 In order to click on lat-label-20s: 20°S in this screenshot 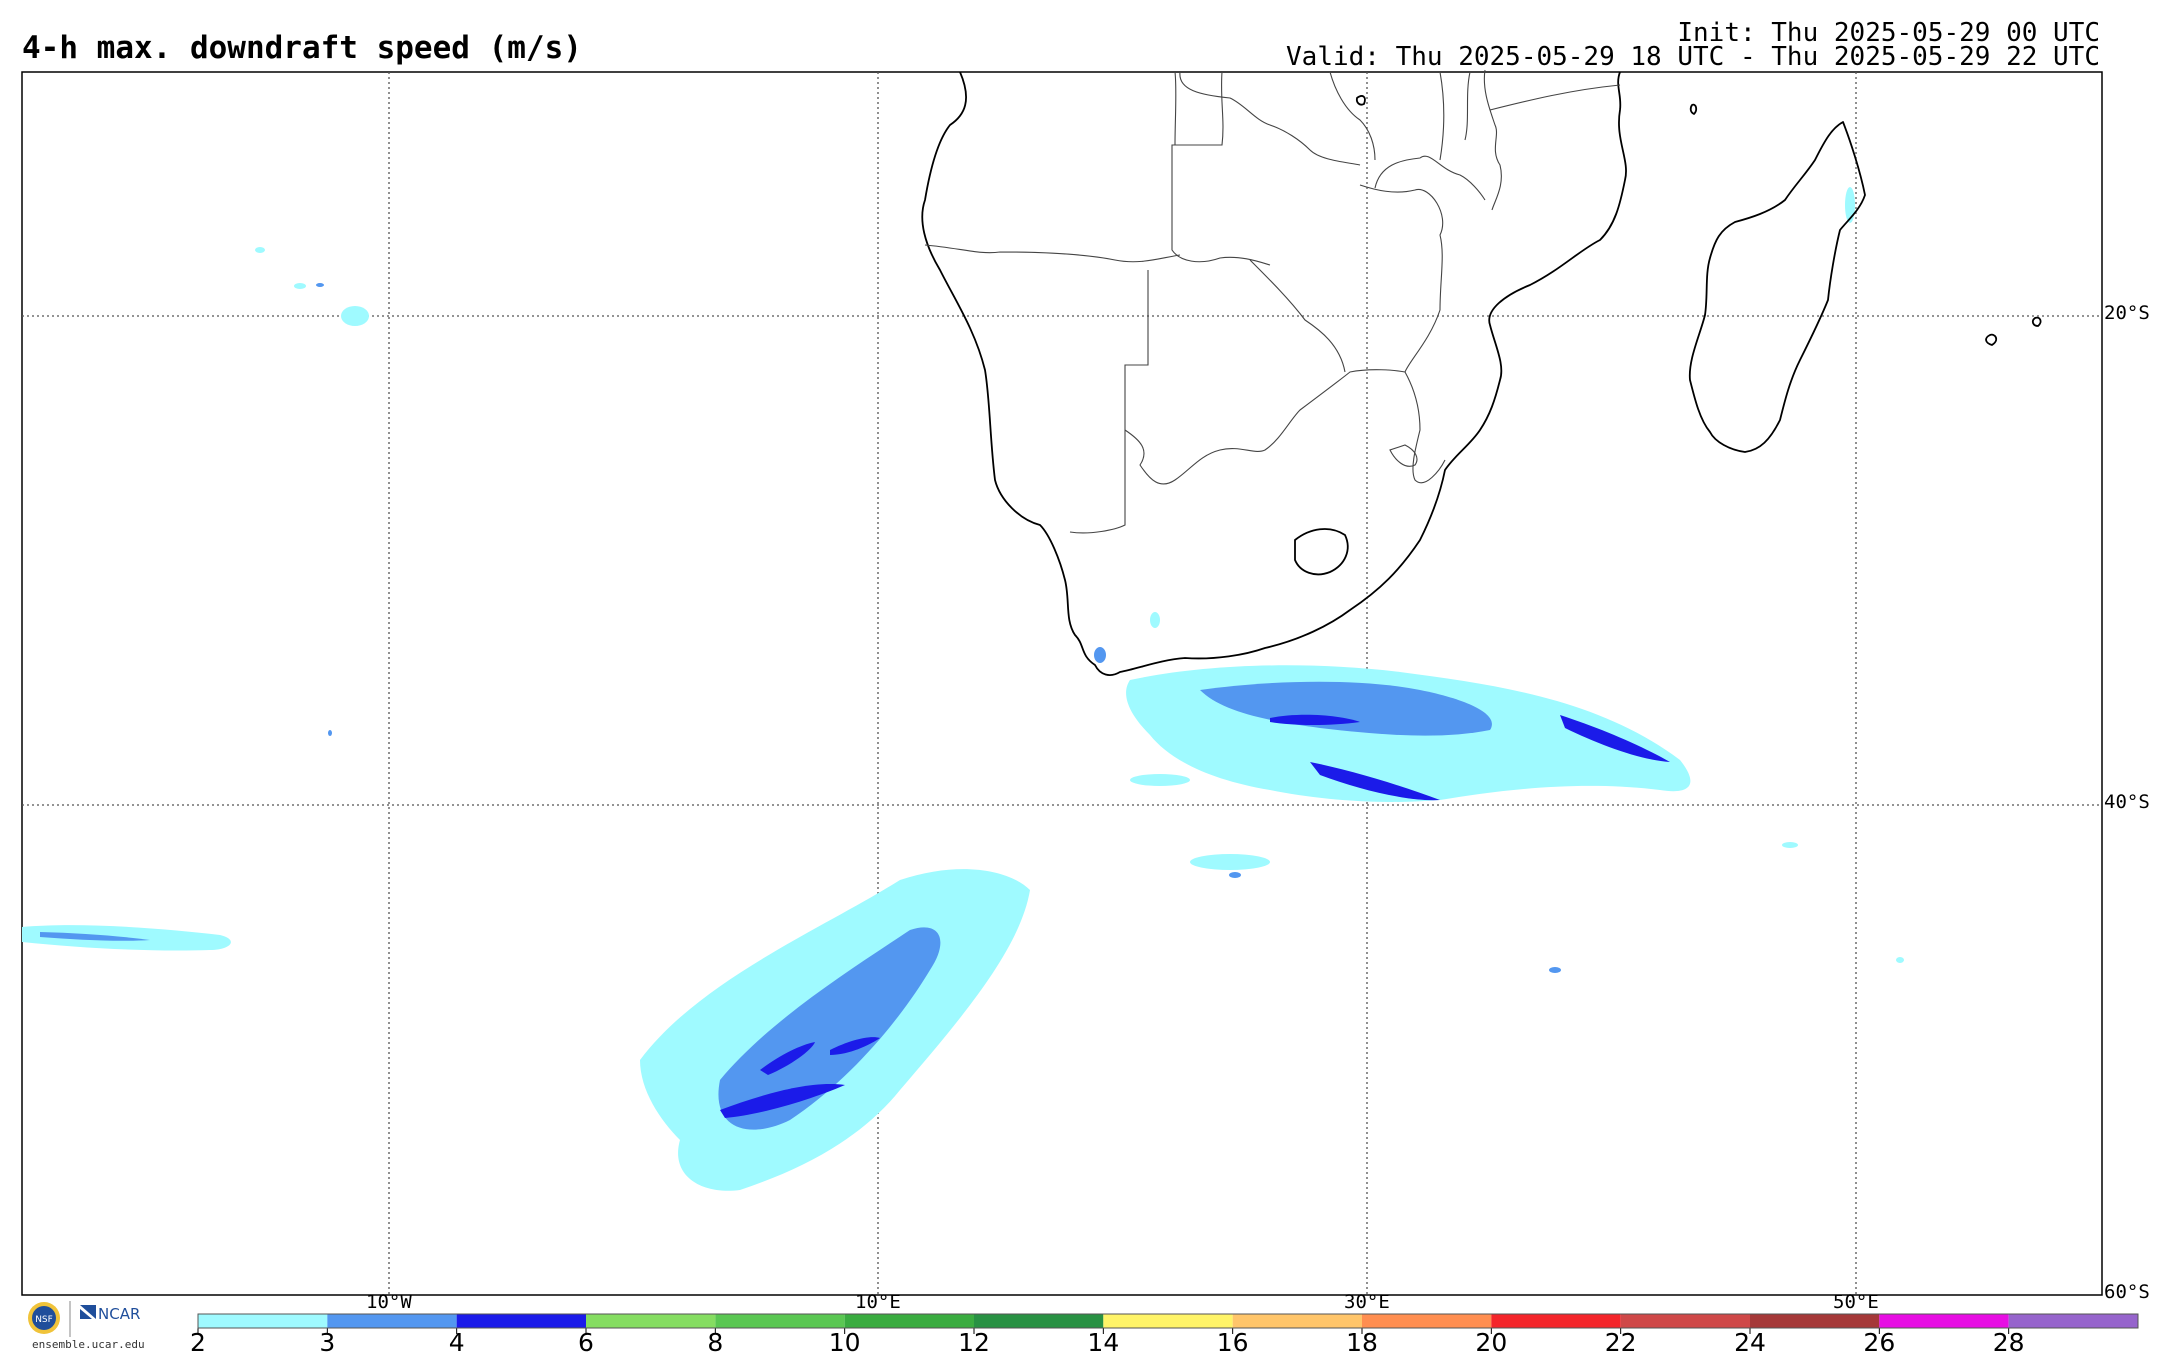, I will do `click(2127, 313)`.